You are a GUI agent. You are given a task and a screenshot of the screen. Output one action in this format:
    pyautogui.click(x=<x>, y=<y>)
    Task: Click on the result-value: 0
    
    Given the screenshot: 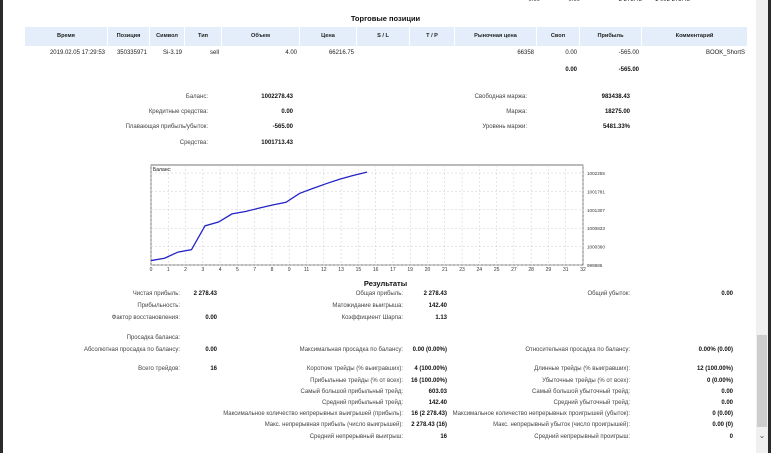 What is the action you would take?
    pyautogui.click(x=731, y=437)
    